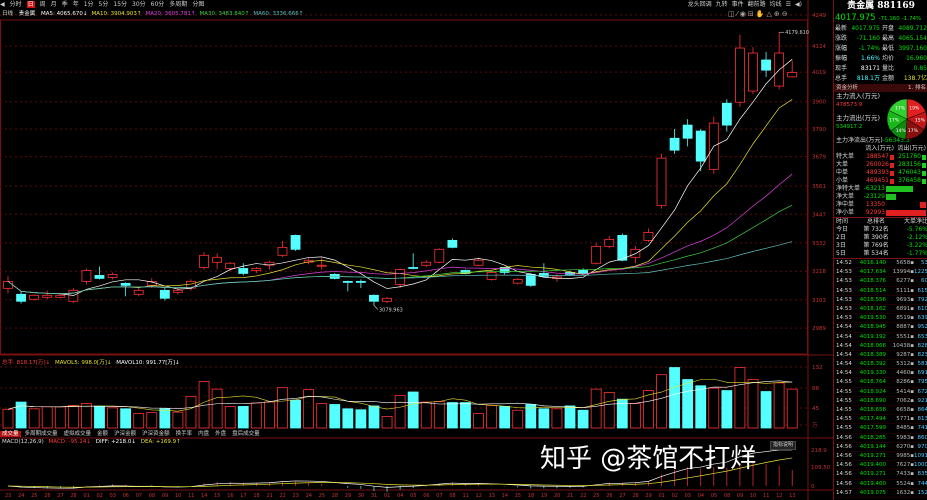  I want to click on indicator-tab: 盘后成交量, so click(246, 434).